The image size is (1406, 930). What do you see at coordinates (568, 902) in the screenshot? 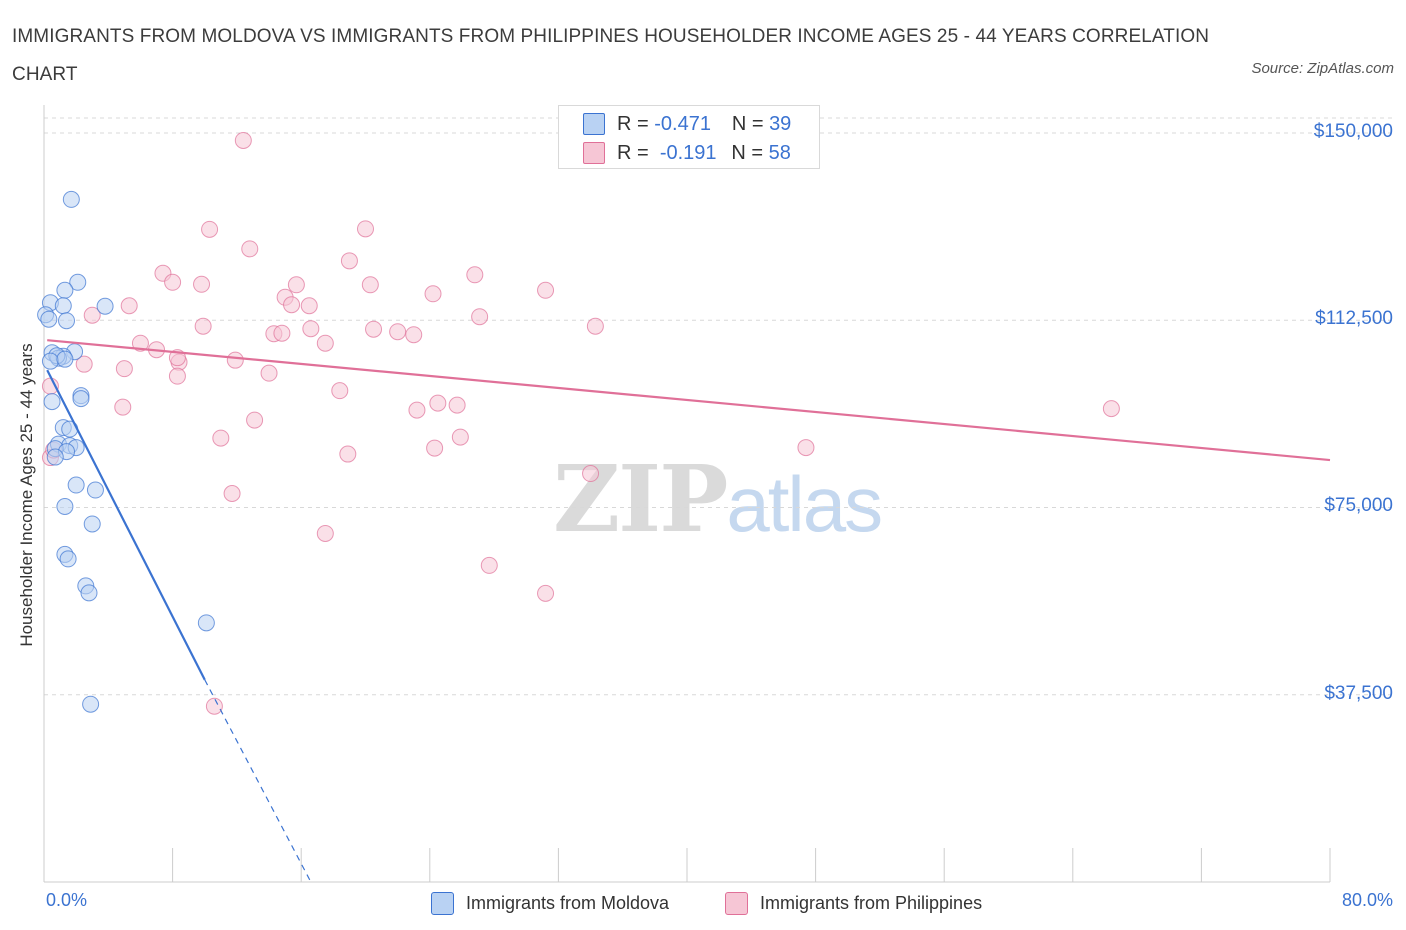
I see `bottom-legend-label-moldova: Immigrants from Moldova` at bounding box center [568, 902].